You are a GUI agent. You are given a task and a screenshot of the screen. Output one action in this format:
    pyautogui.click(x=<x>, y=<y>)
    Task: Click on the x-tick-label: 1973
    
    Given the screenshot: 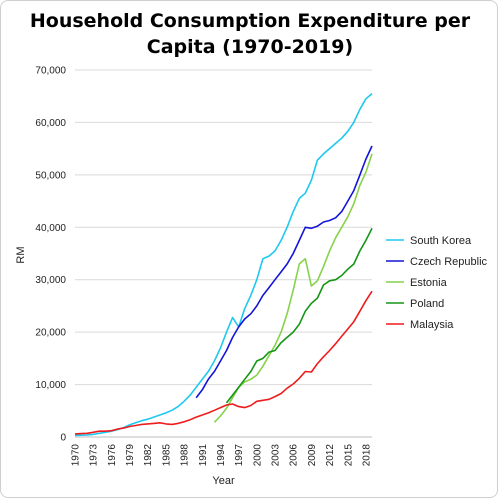 What is the action you would take?
    pyautogui.click(x=94, y=455)
    